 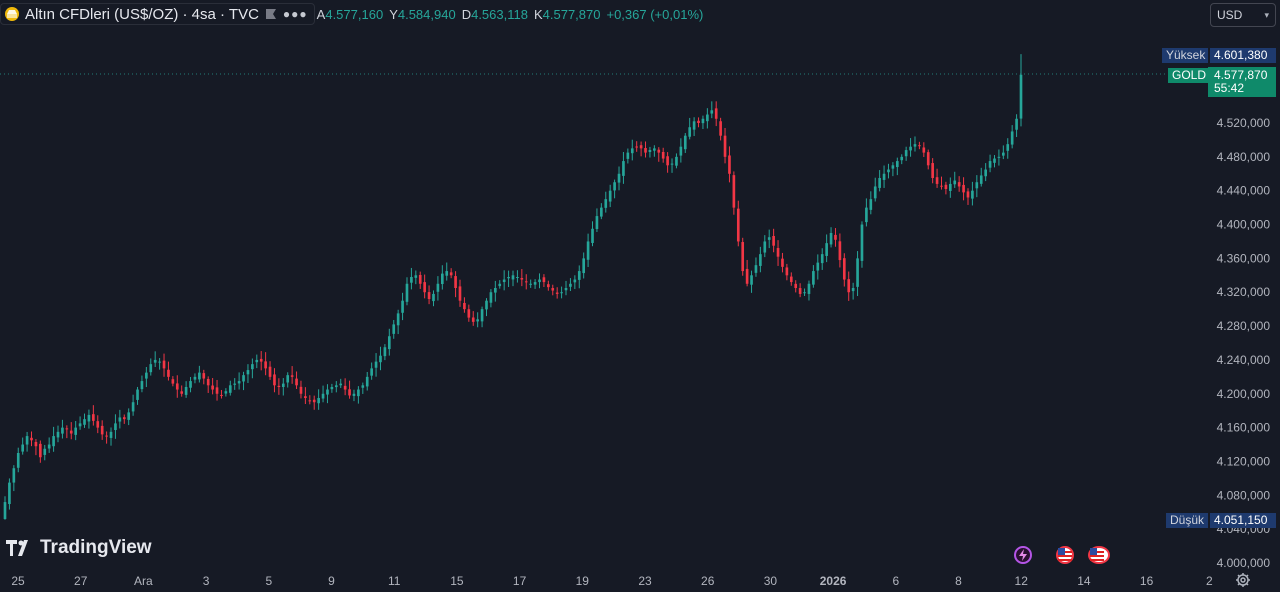 I want to click on settings-gear-icon, so click(x=1243, y=580).